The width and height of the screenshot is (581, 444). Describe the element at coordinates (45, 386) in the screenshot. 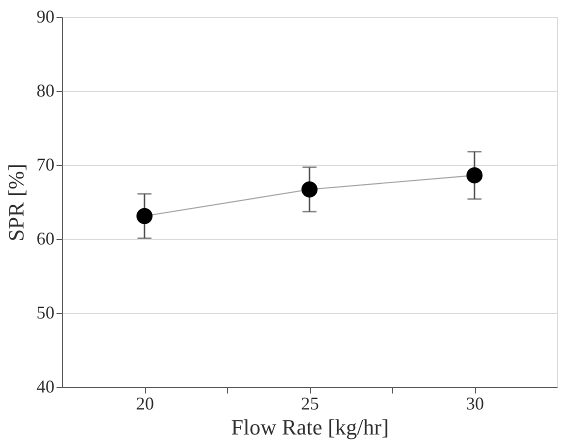

I see `y-tick-label: 40` at that location.